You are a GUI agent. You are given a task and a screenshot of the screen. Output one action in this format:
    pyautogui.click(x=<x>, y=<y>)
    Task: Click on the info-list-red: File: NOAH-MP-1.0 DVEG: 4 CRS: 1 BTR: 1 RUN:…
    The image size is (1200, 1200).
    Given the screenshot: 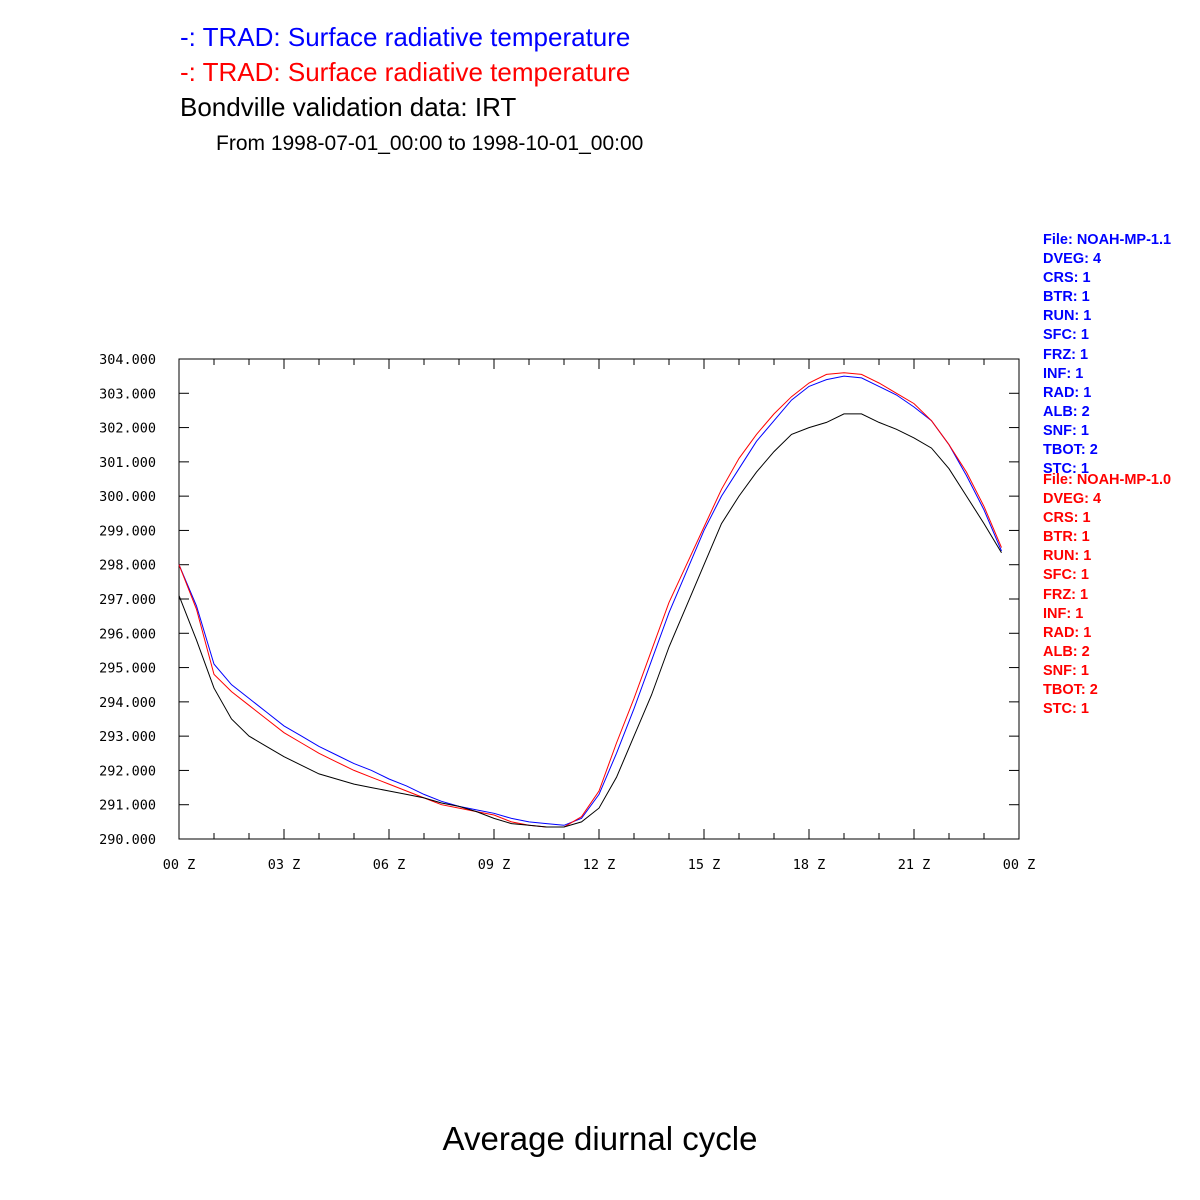 What is the action you would take?
    pyautogui.click(x=1107, y=595)
    